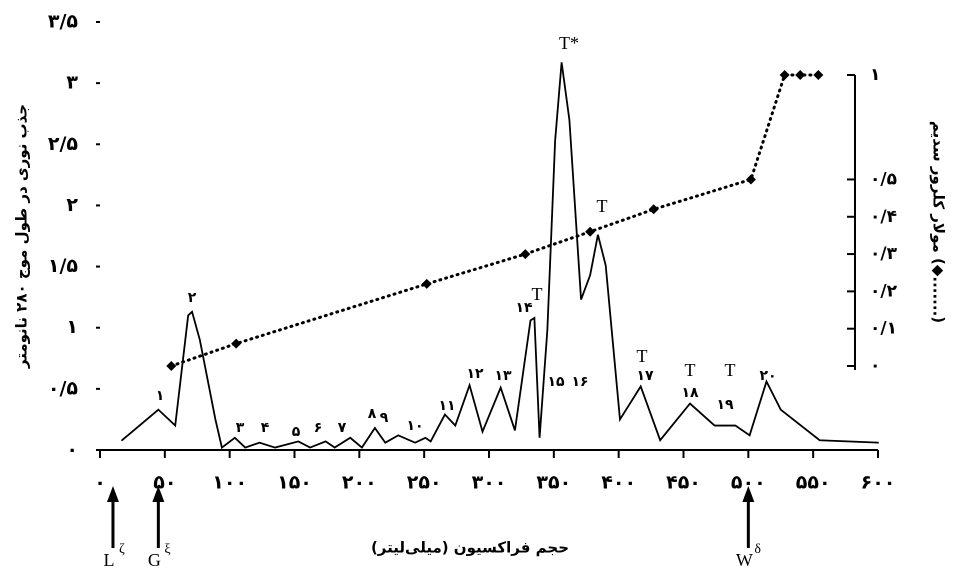  What do you see at coordinates (296, 432) in the screenshot?
I see `peak-label: ۵` at bounding box center [296, 432].